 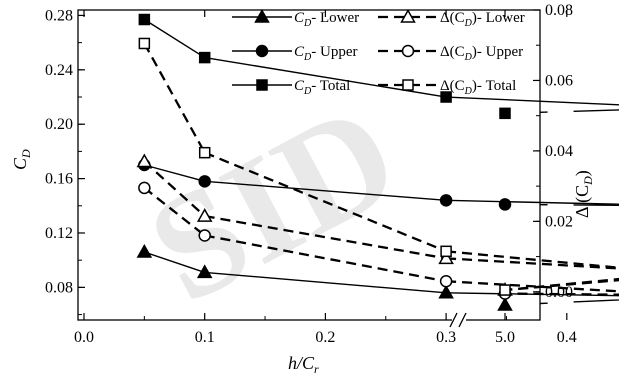 What do you see at coordinates (325, 53) in the screenshot?
I see `legend-label-cd_upper: CD- Upper` at bounding box center [325, 53].